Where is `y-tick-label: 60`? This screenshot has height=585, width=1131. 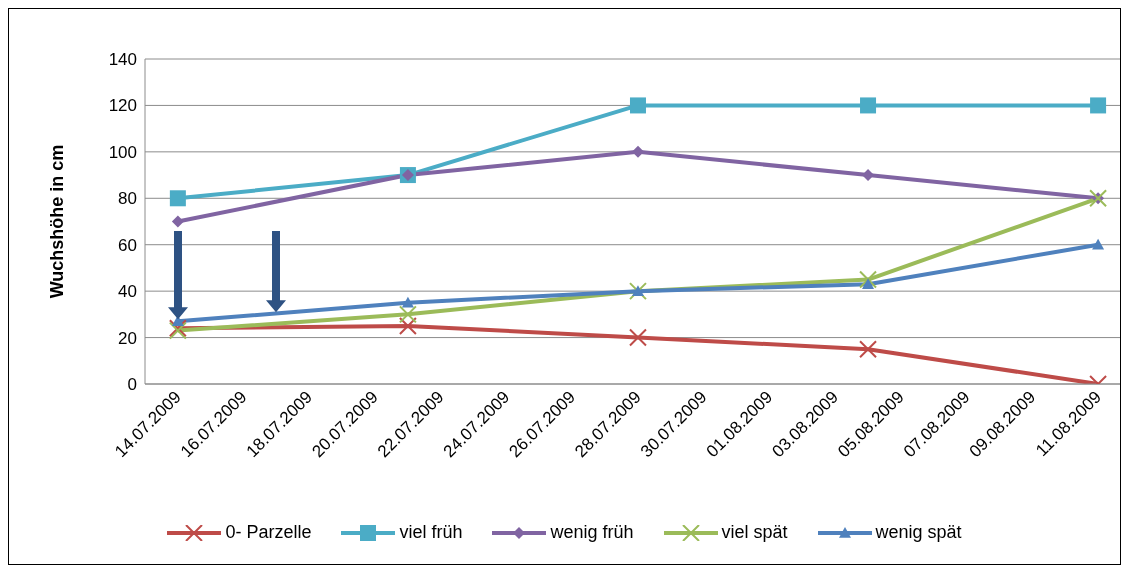 y-tick-label: 60 is located at coordinates (127, 245).